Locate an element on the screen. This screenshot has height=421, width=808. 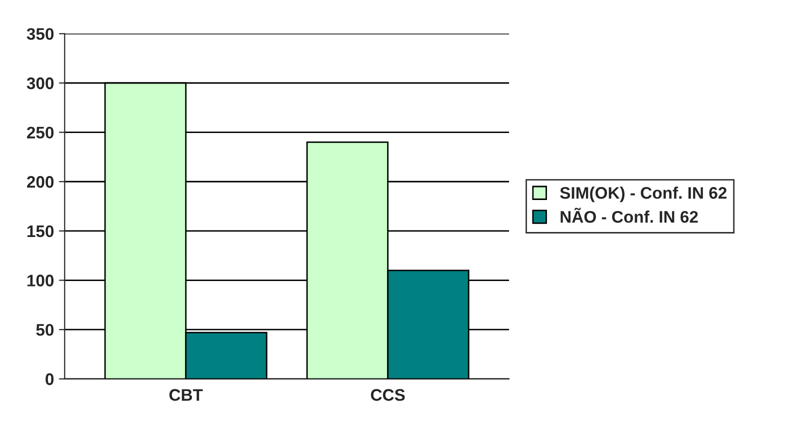
y-tick-label: 350 is located at coordinates (40, 34).